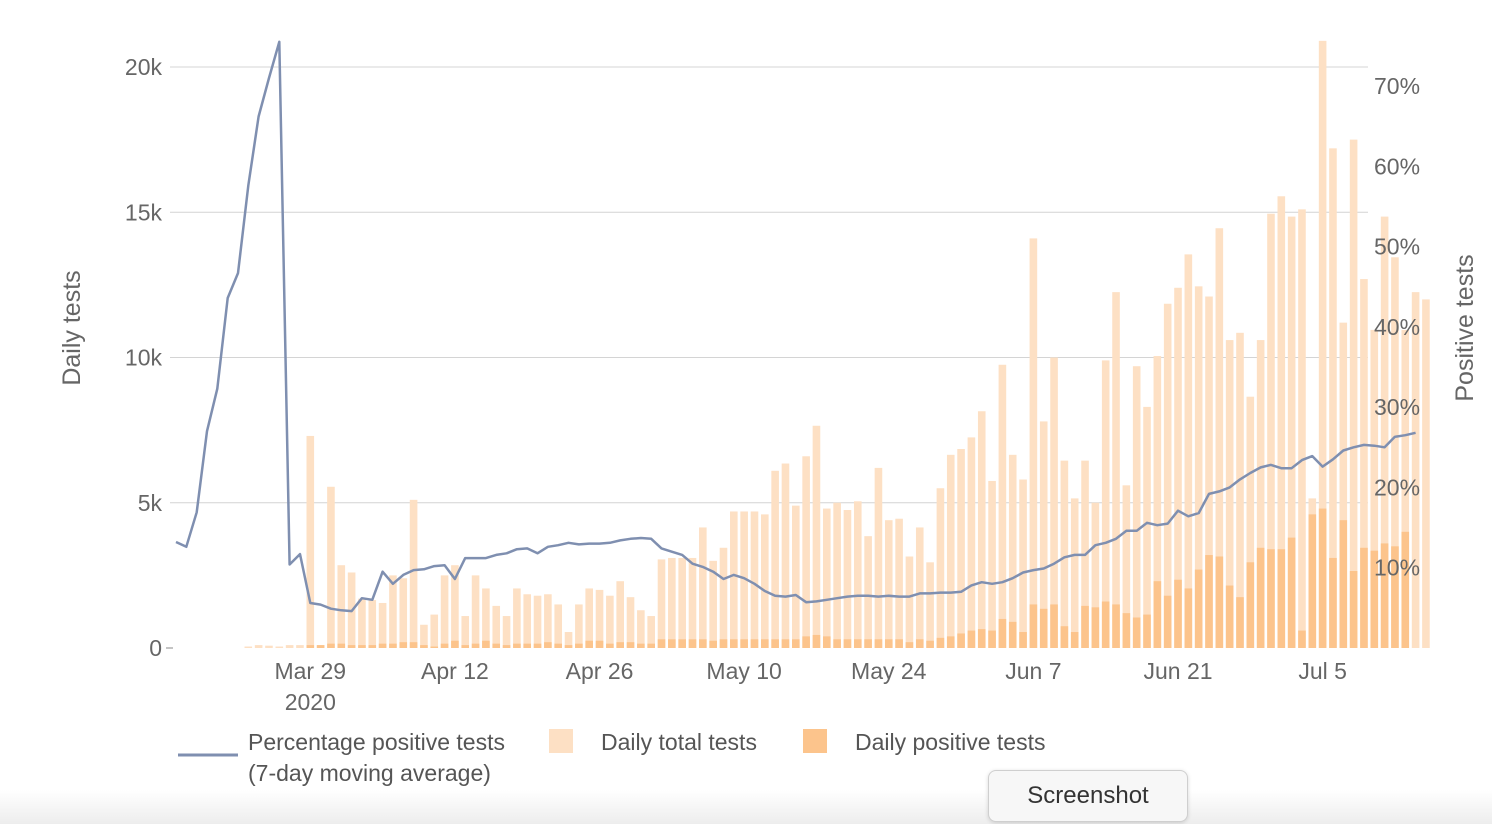  I want to click on y-right-tick-label: 60%, so click(1397, 166).